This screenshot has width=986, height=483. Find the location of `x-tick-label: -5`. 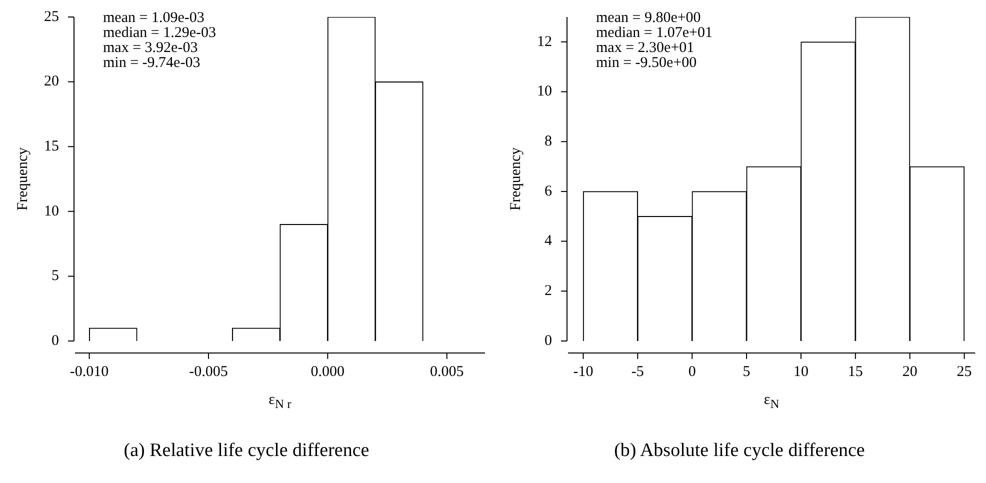

x-tick-label: -5 is located at coordinates (637, 372).